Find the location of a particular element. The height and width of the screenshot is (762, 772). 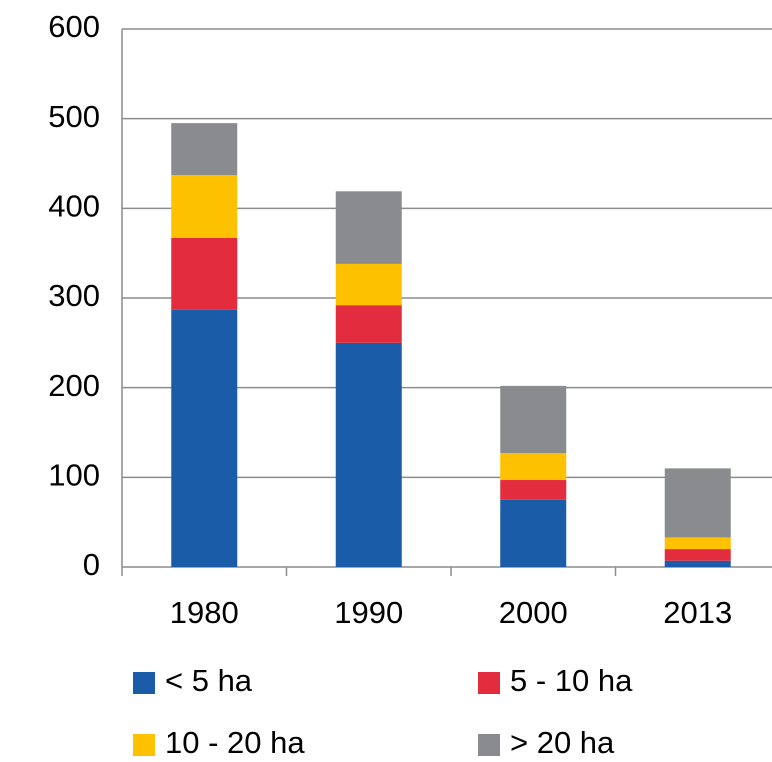

legend-label: < 5 ha is located at coordinates (209, 680).